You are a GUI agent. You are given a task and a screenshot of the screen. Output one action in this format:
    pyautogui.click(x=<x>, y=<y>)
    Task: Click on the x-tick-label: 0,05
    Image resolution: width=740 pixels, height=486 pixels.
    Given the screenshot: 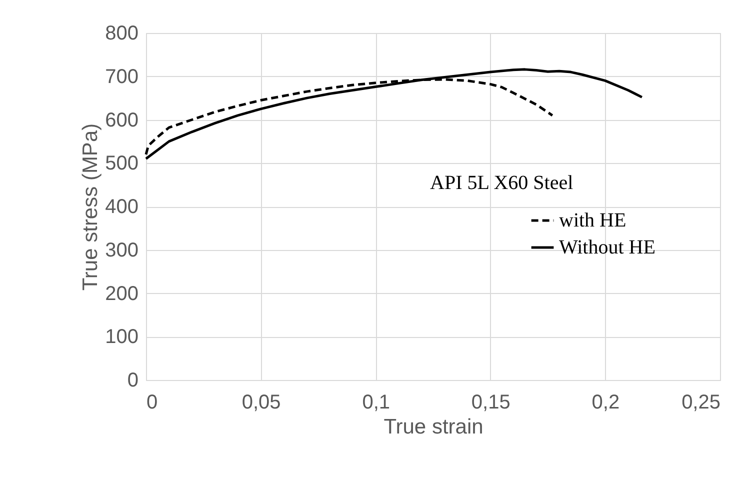 What is the action you would take?
    pyautogui.click(x=261, y=403)
    